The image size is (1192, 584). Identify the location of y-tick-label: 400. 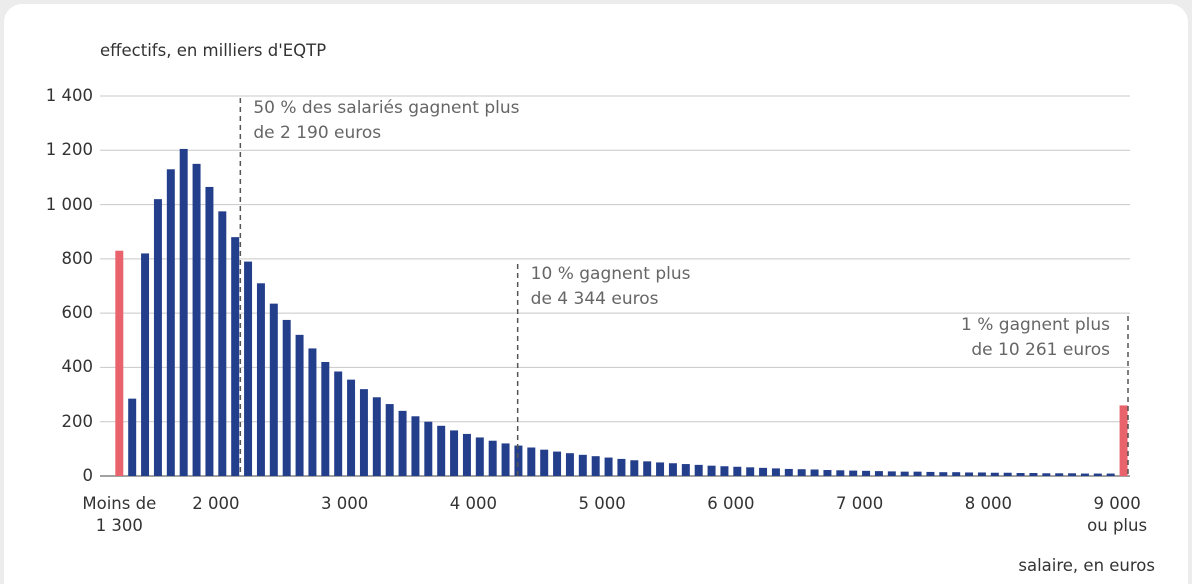
(77, 367).